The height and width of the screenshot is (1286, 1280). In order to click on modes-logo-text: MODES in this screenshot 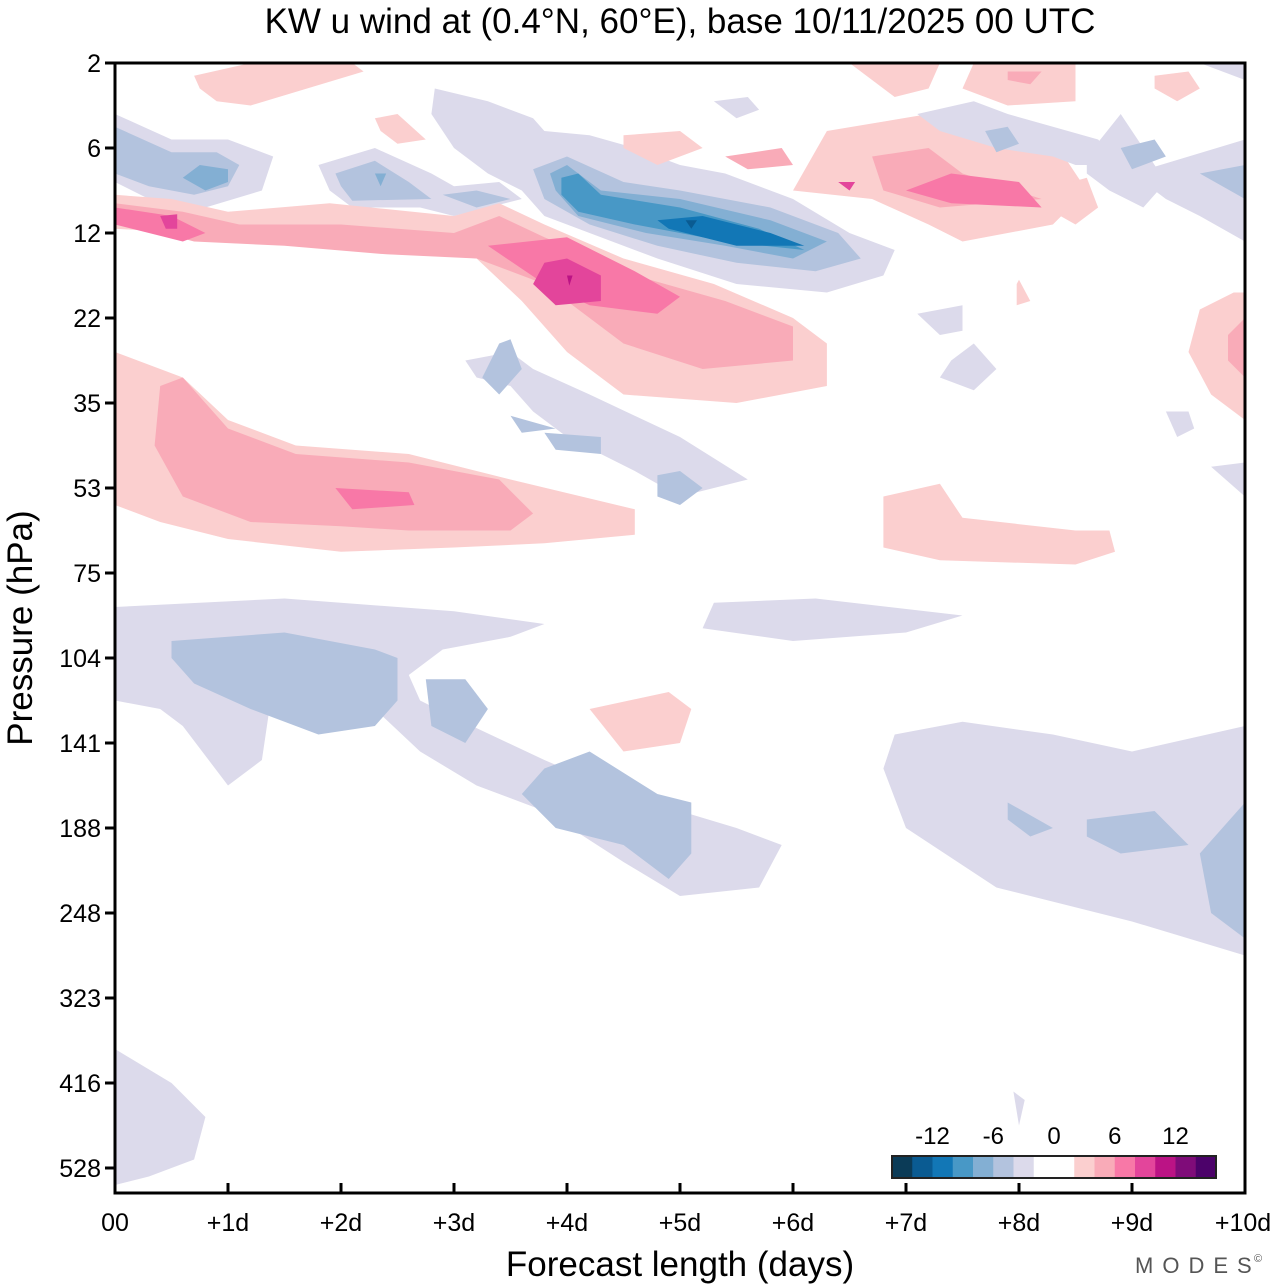, I will do `click(1198, 1265)`.